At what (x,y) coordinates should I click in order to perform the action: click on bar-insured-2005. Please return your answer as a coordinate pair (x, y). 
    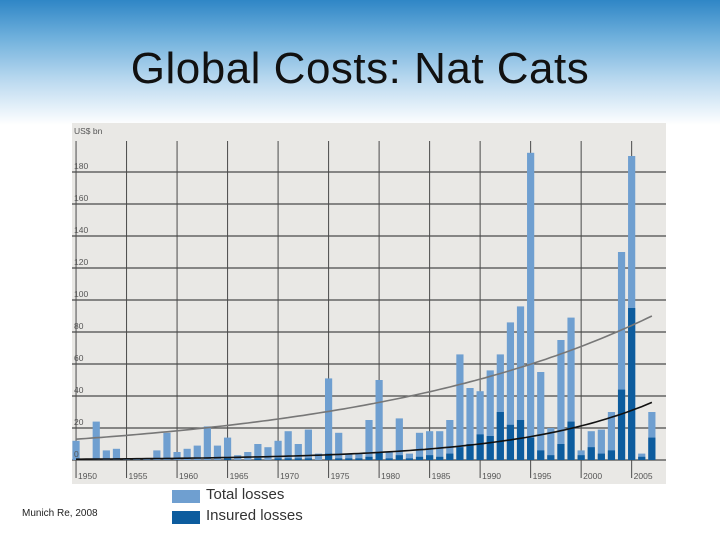
    Looking at the image, I should click on (632, 384).